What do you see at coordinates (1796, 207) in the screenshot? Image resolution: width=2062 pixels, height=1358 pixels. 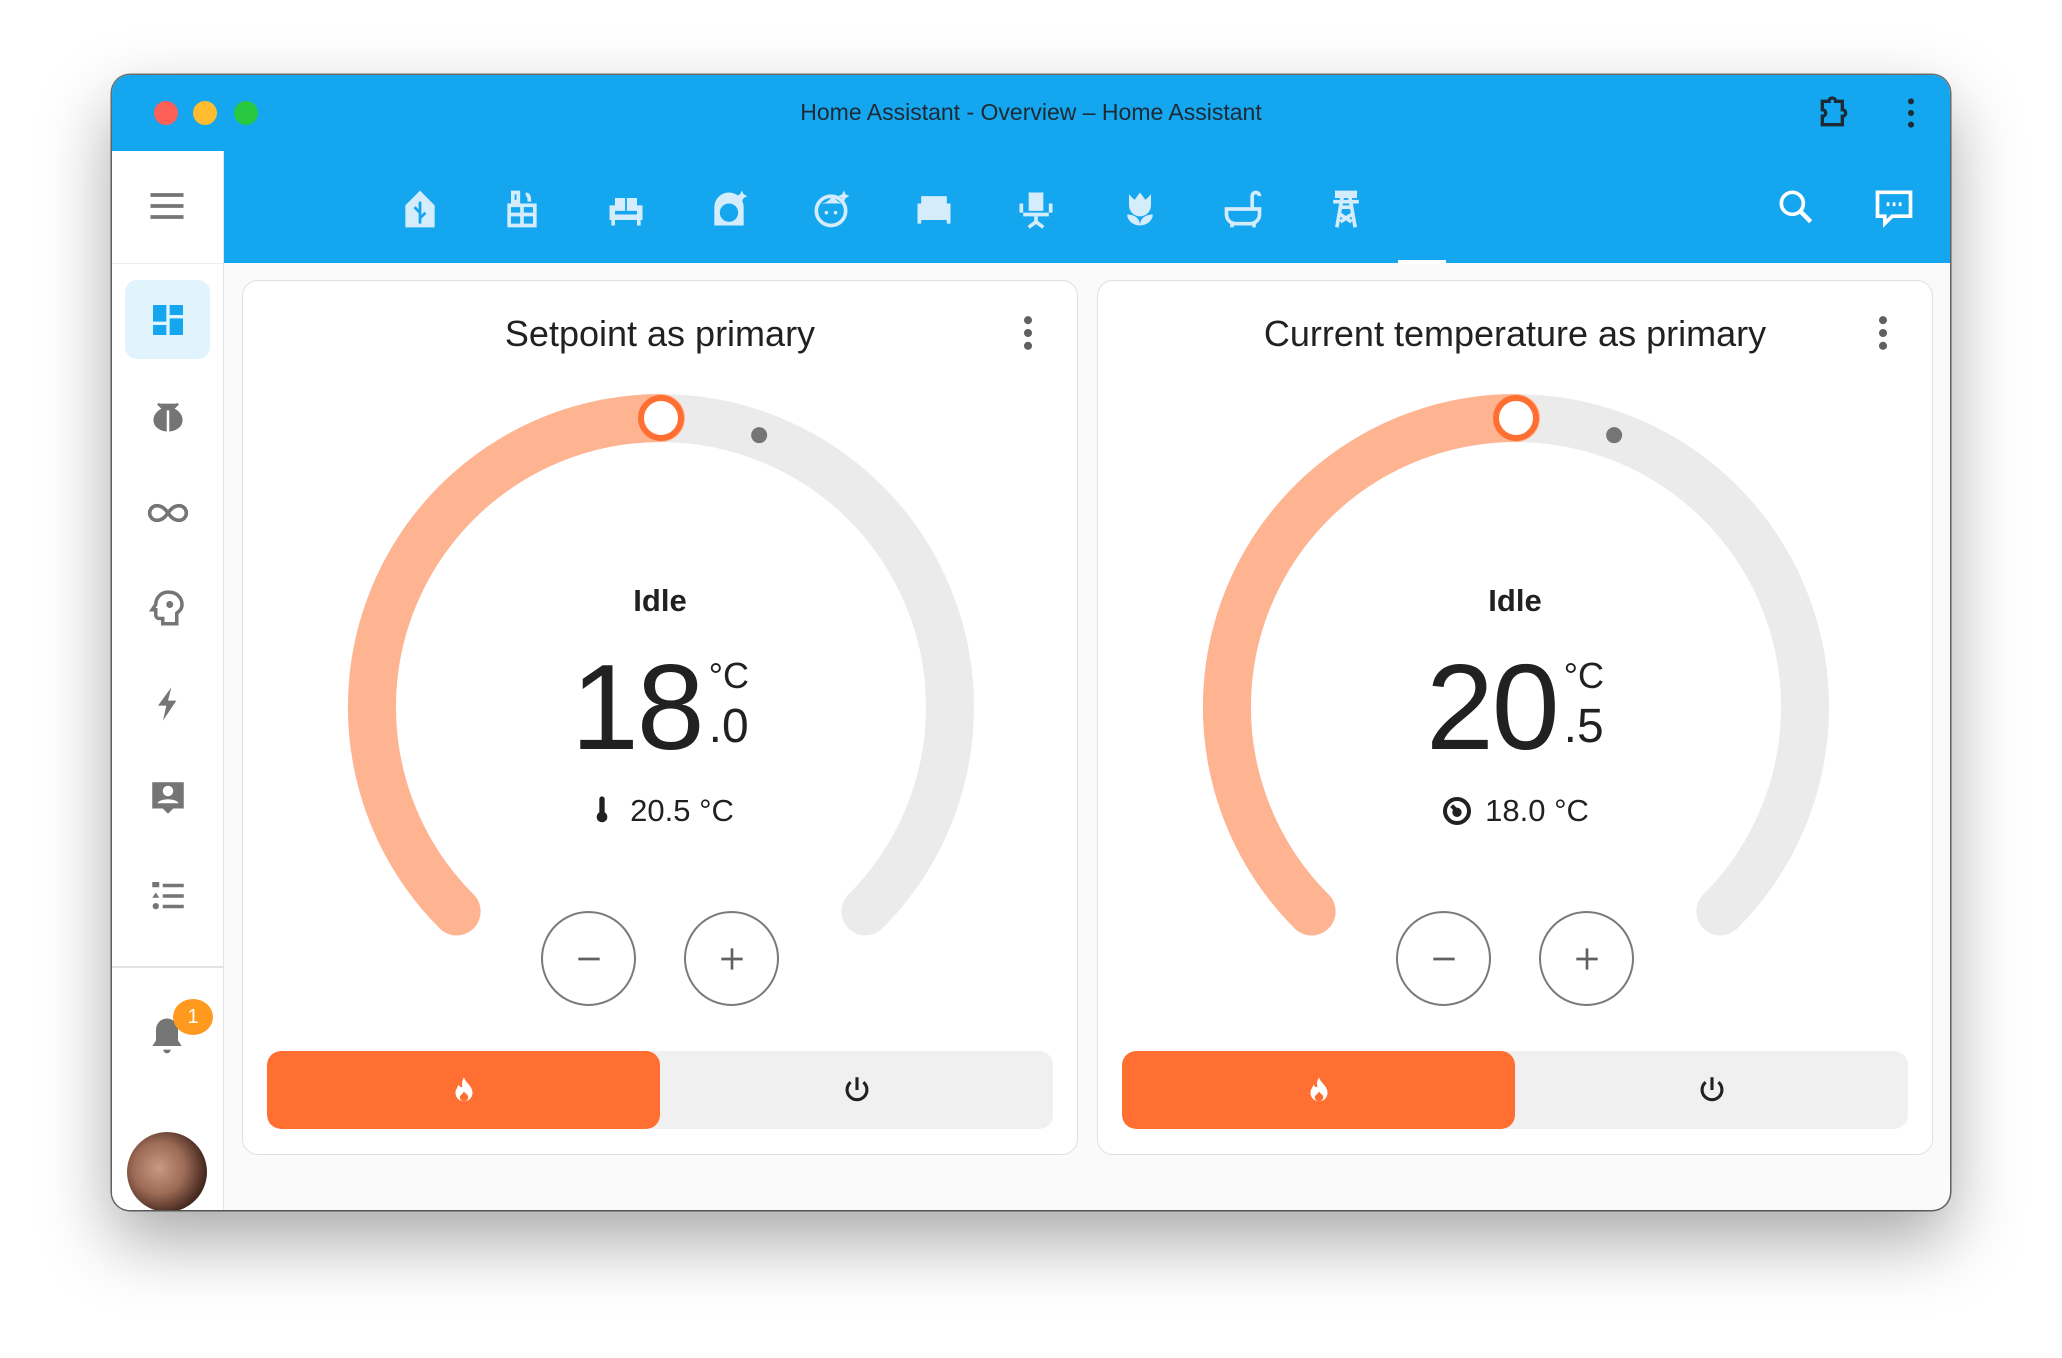 I see `search-icon` at bounding box center [1796, 207].